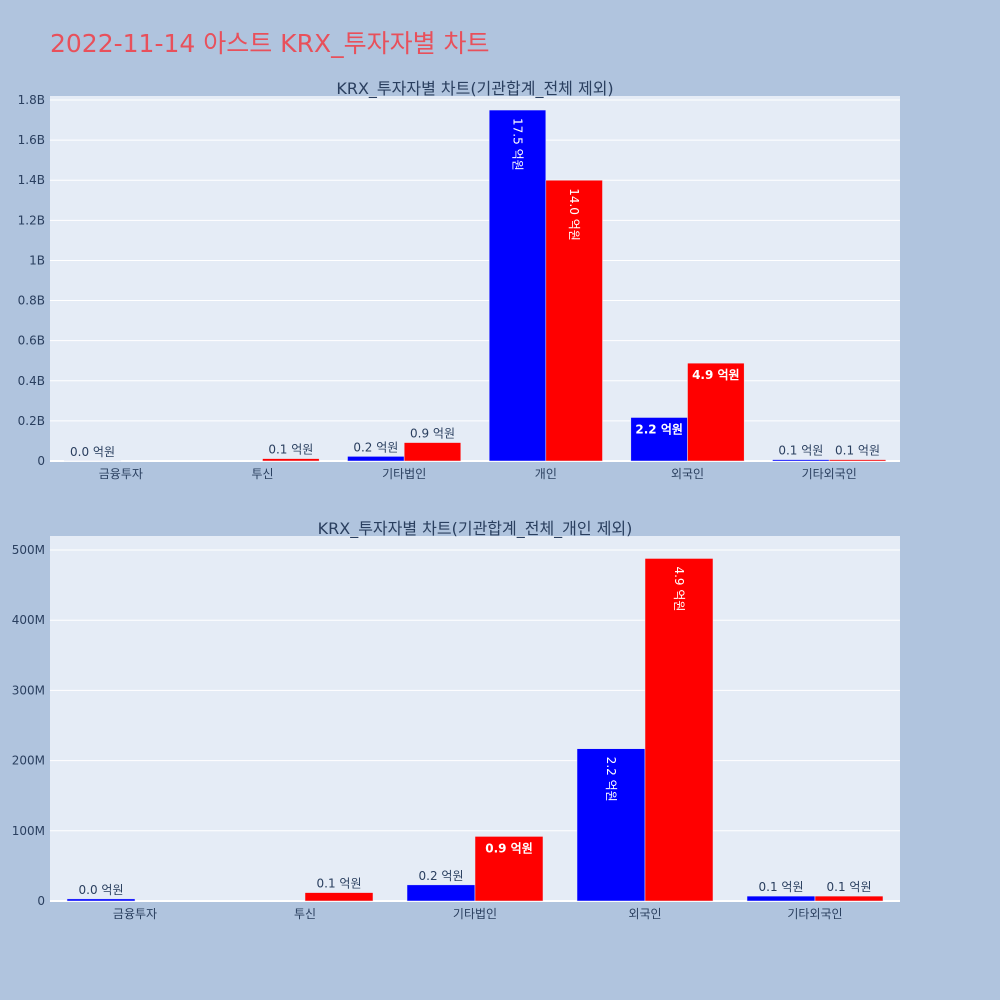  What do you see at coordinates (31, 140) in the screenshot?
I see `y-tick-label: 1.6B` at bounding box center [31, 140].